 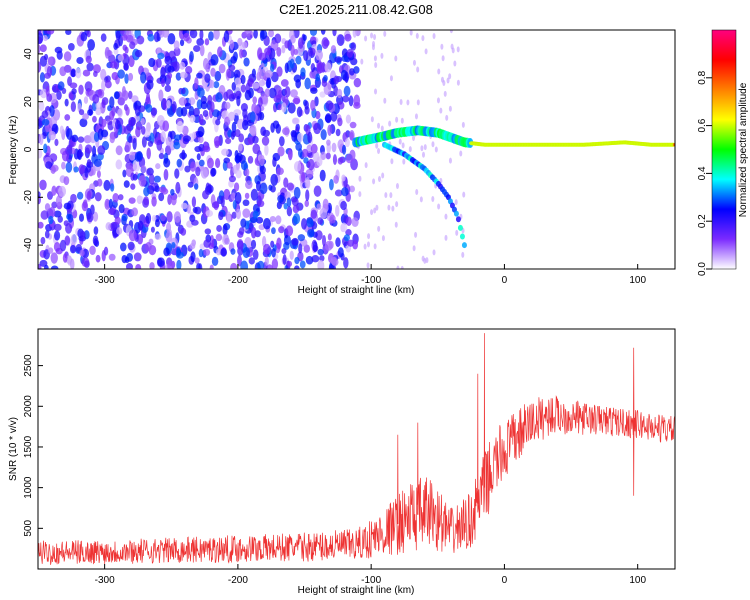 What do you see at coordinates (13, 150) in the screenshot?
I see `spectrogram-y-label: Frequency (Hz)` at bounding box center [13, 150].